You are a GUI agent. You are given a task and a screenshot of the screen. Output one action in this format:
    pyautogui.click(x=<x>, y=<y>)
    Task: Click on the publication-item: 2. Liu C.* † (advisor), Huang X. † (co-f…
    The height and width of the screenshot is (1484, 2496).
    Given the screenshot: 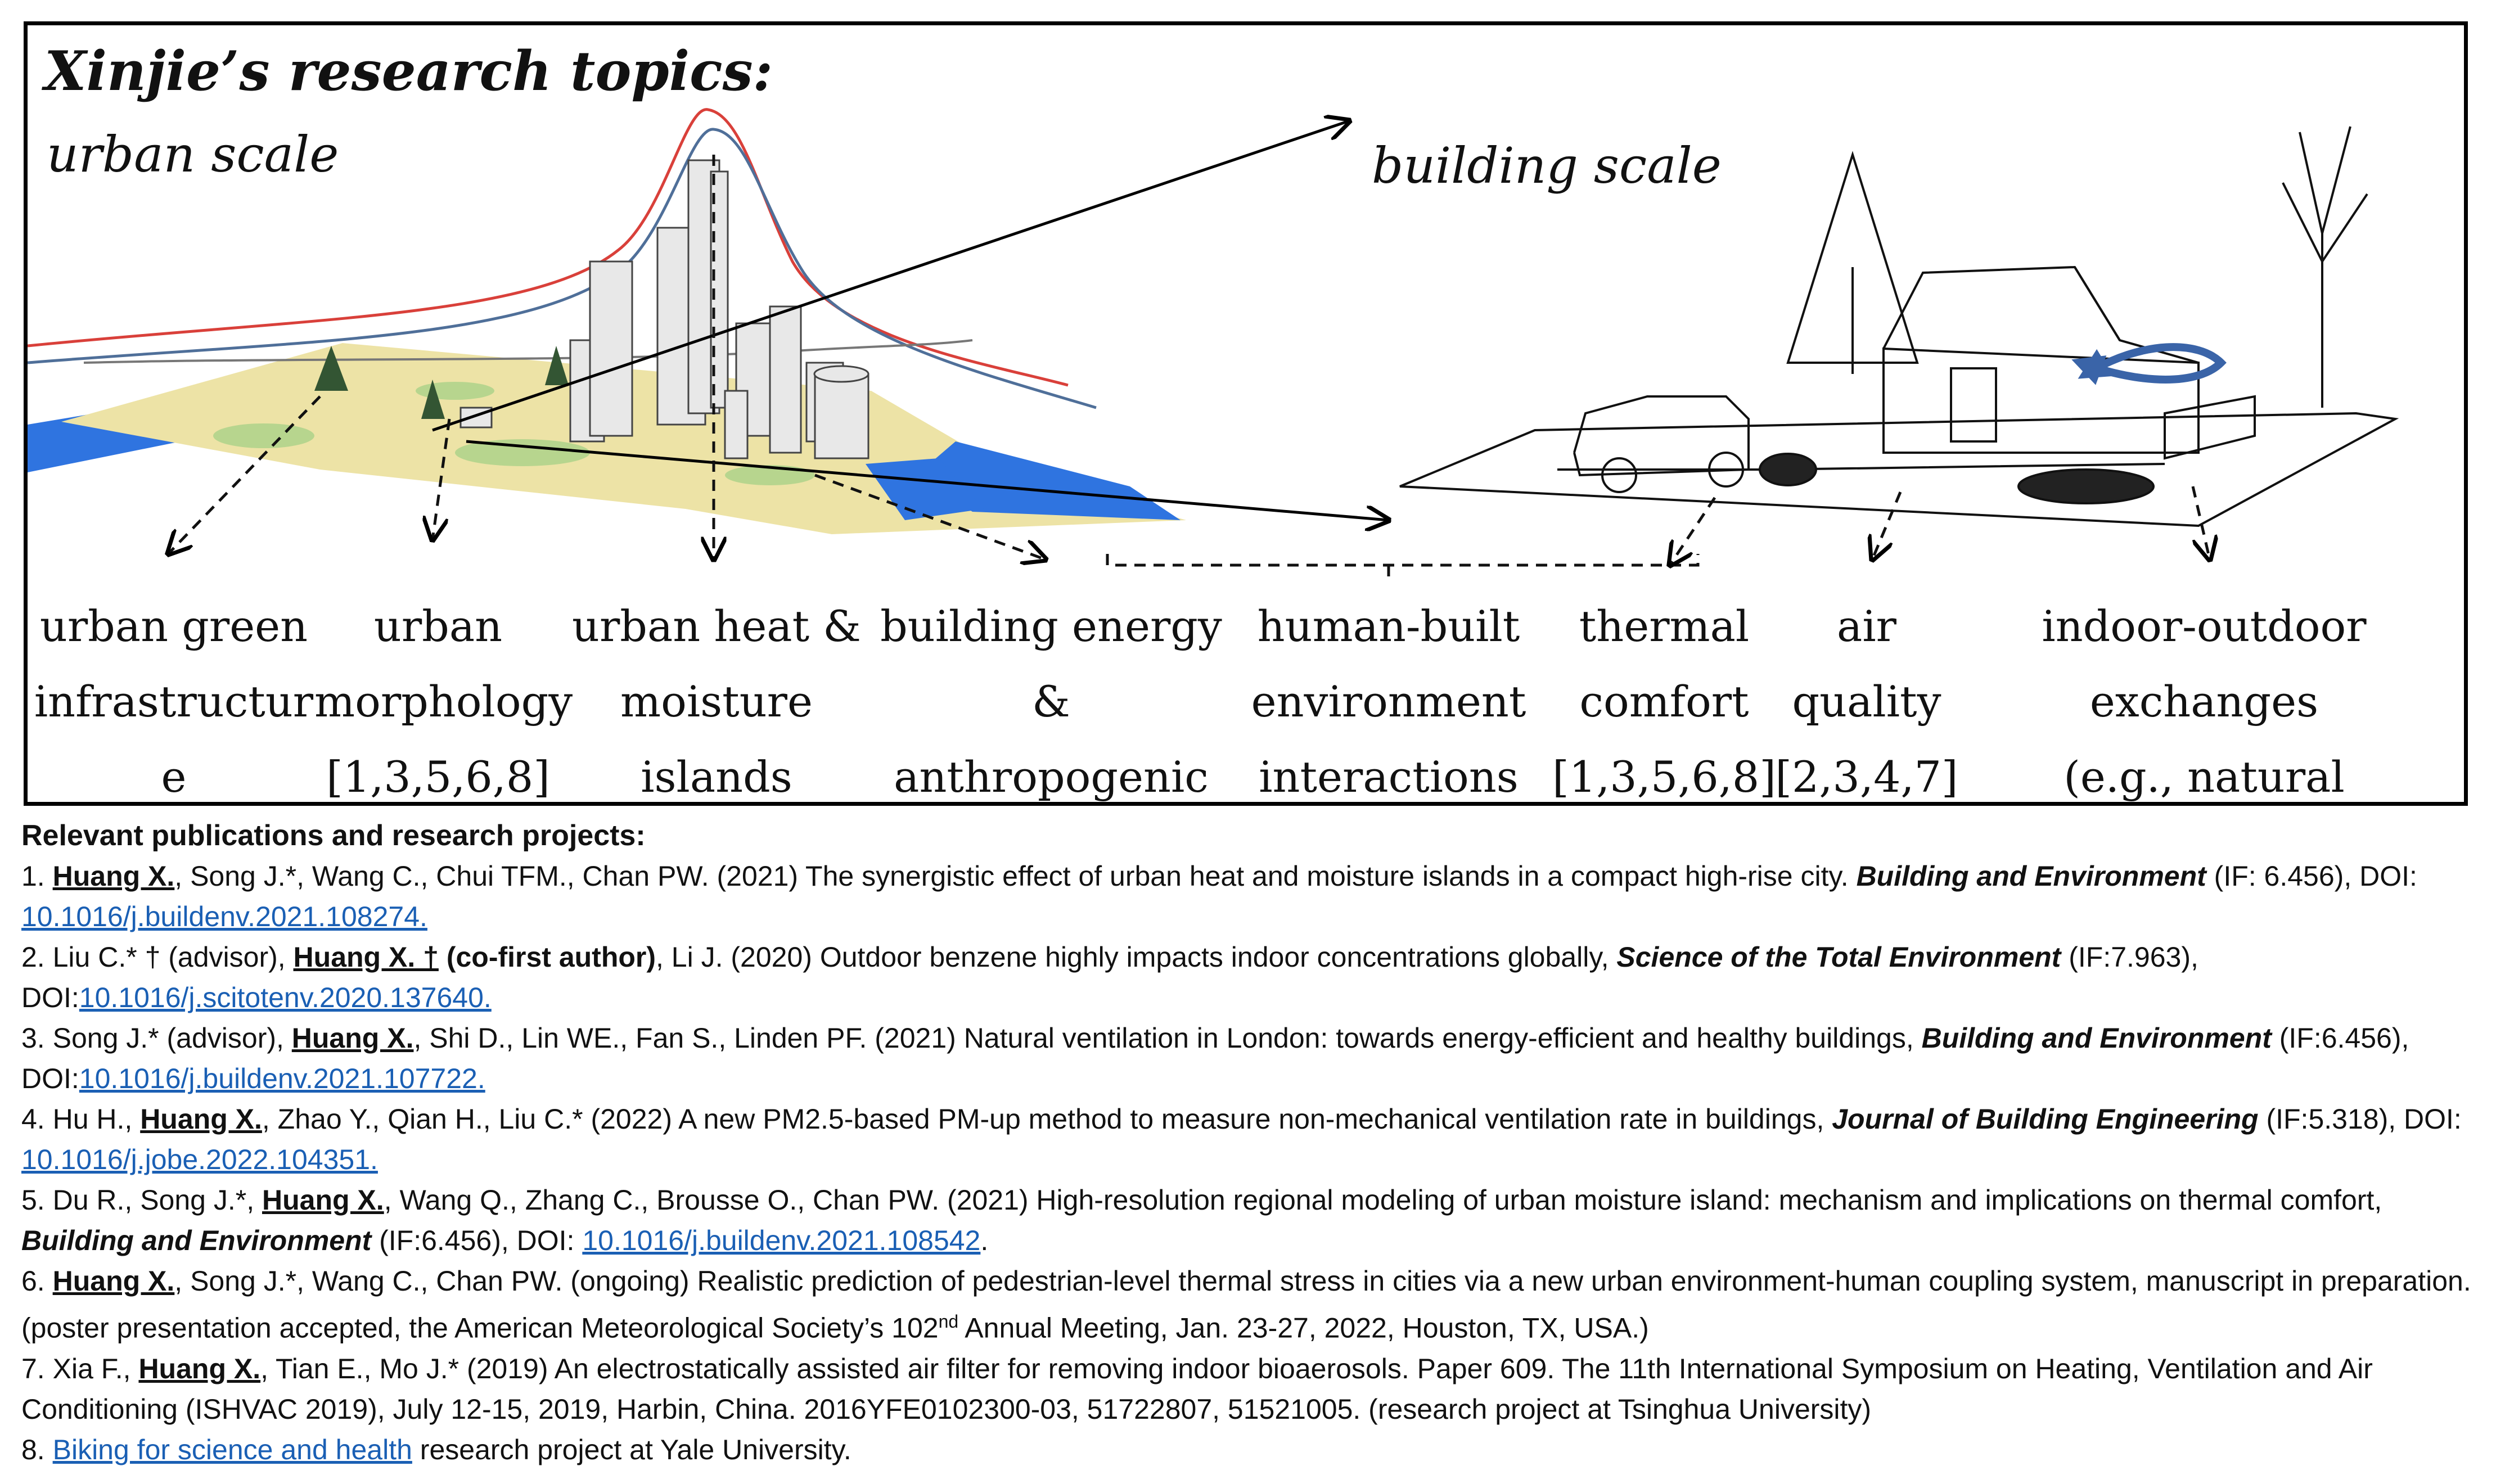 What is the action you would take?
    pyautogui.click(x=1247, y=977)
    